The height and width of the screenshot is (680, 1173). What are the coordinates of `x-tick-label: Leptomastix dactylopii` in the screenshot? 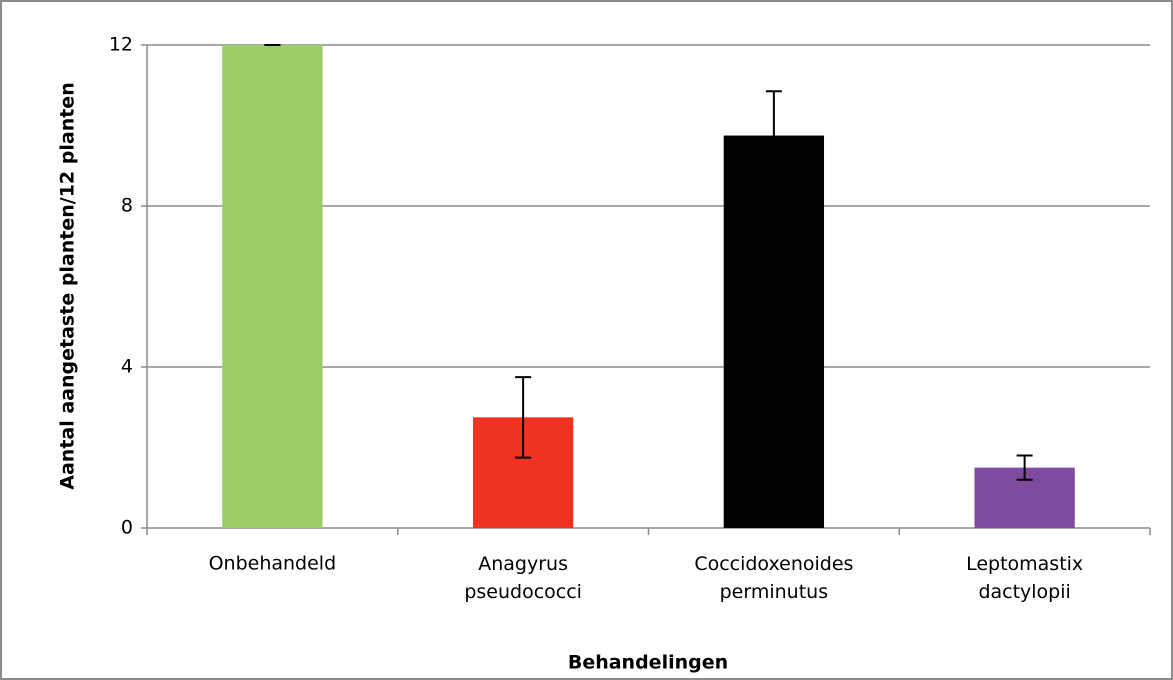 It's located at (1024, 578).